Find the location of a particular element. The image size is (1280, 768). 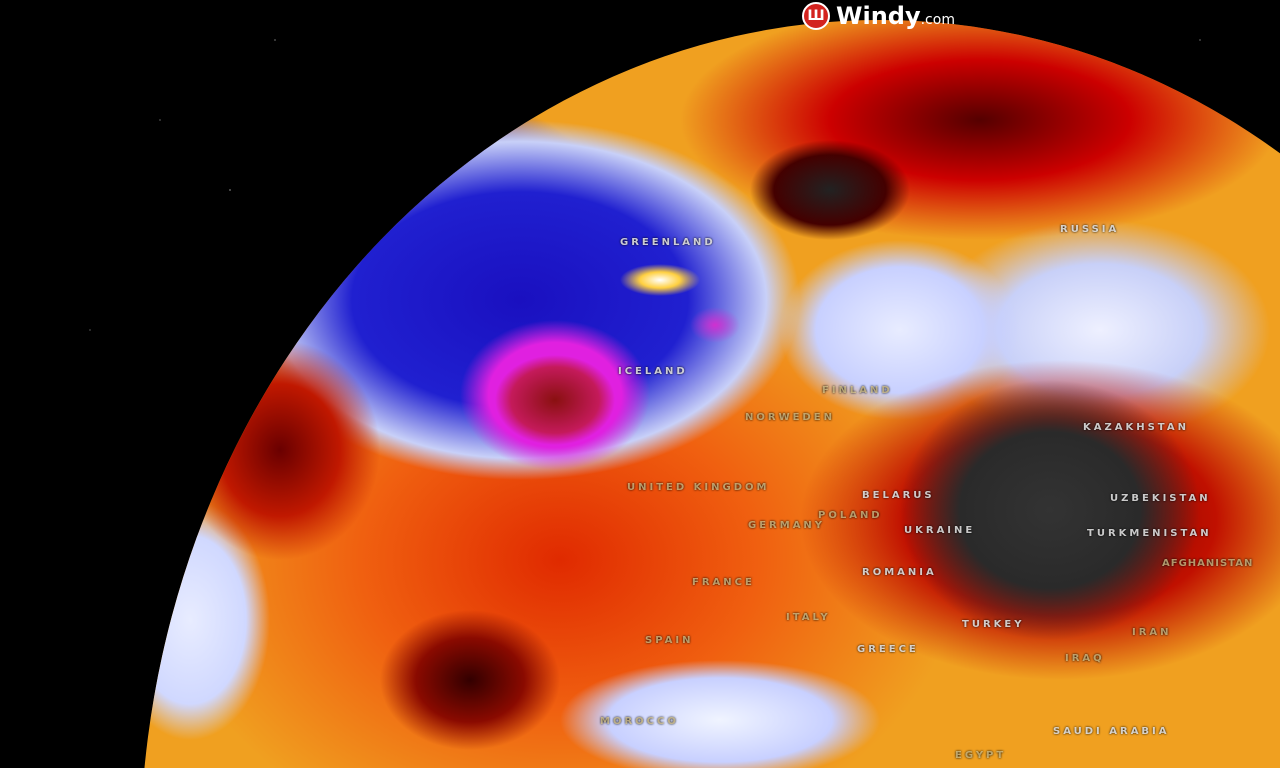

label-iran: IRAN is located at coordinates (1152, 632).